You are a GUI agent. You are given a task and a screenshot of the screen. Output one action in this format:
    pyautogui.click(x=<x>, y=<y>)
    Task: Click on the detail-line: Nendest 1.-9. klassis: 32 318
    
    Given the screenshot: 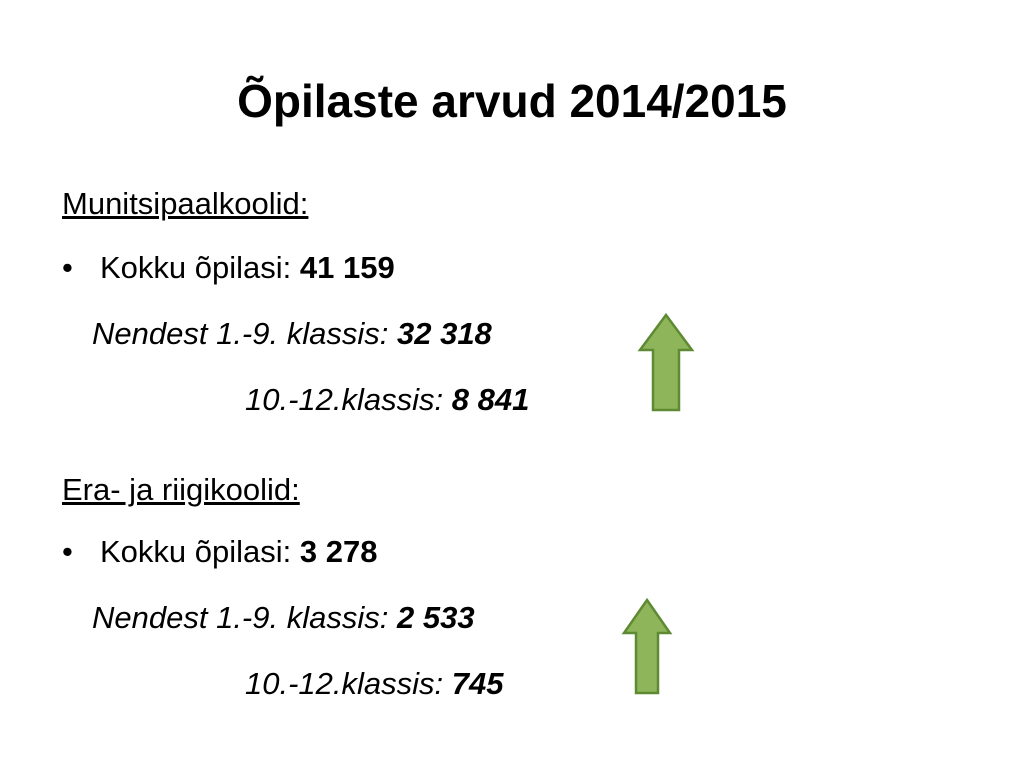 What is the action you would take?
    pyautogui.click(x=292, y=334)
    